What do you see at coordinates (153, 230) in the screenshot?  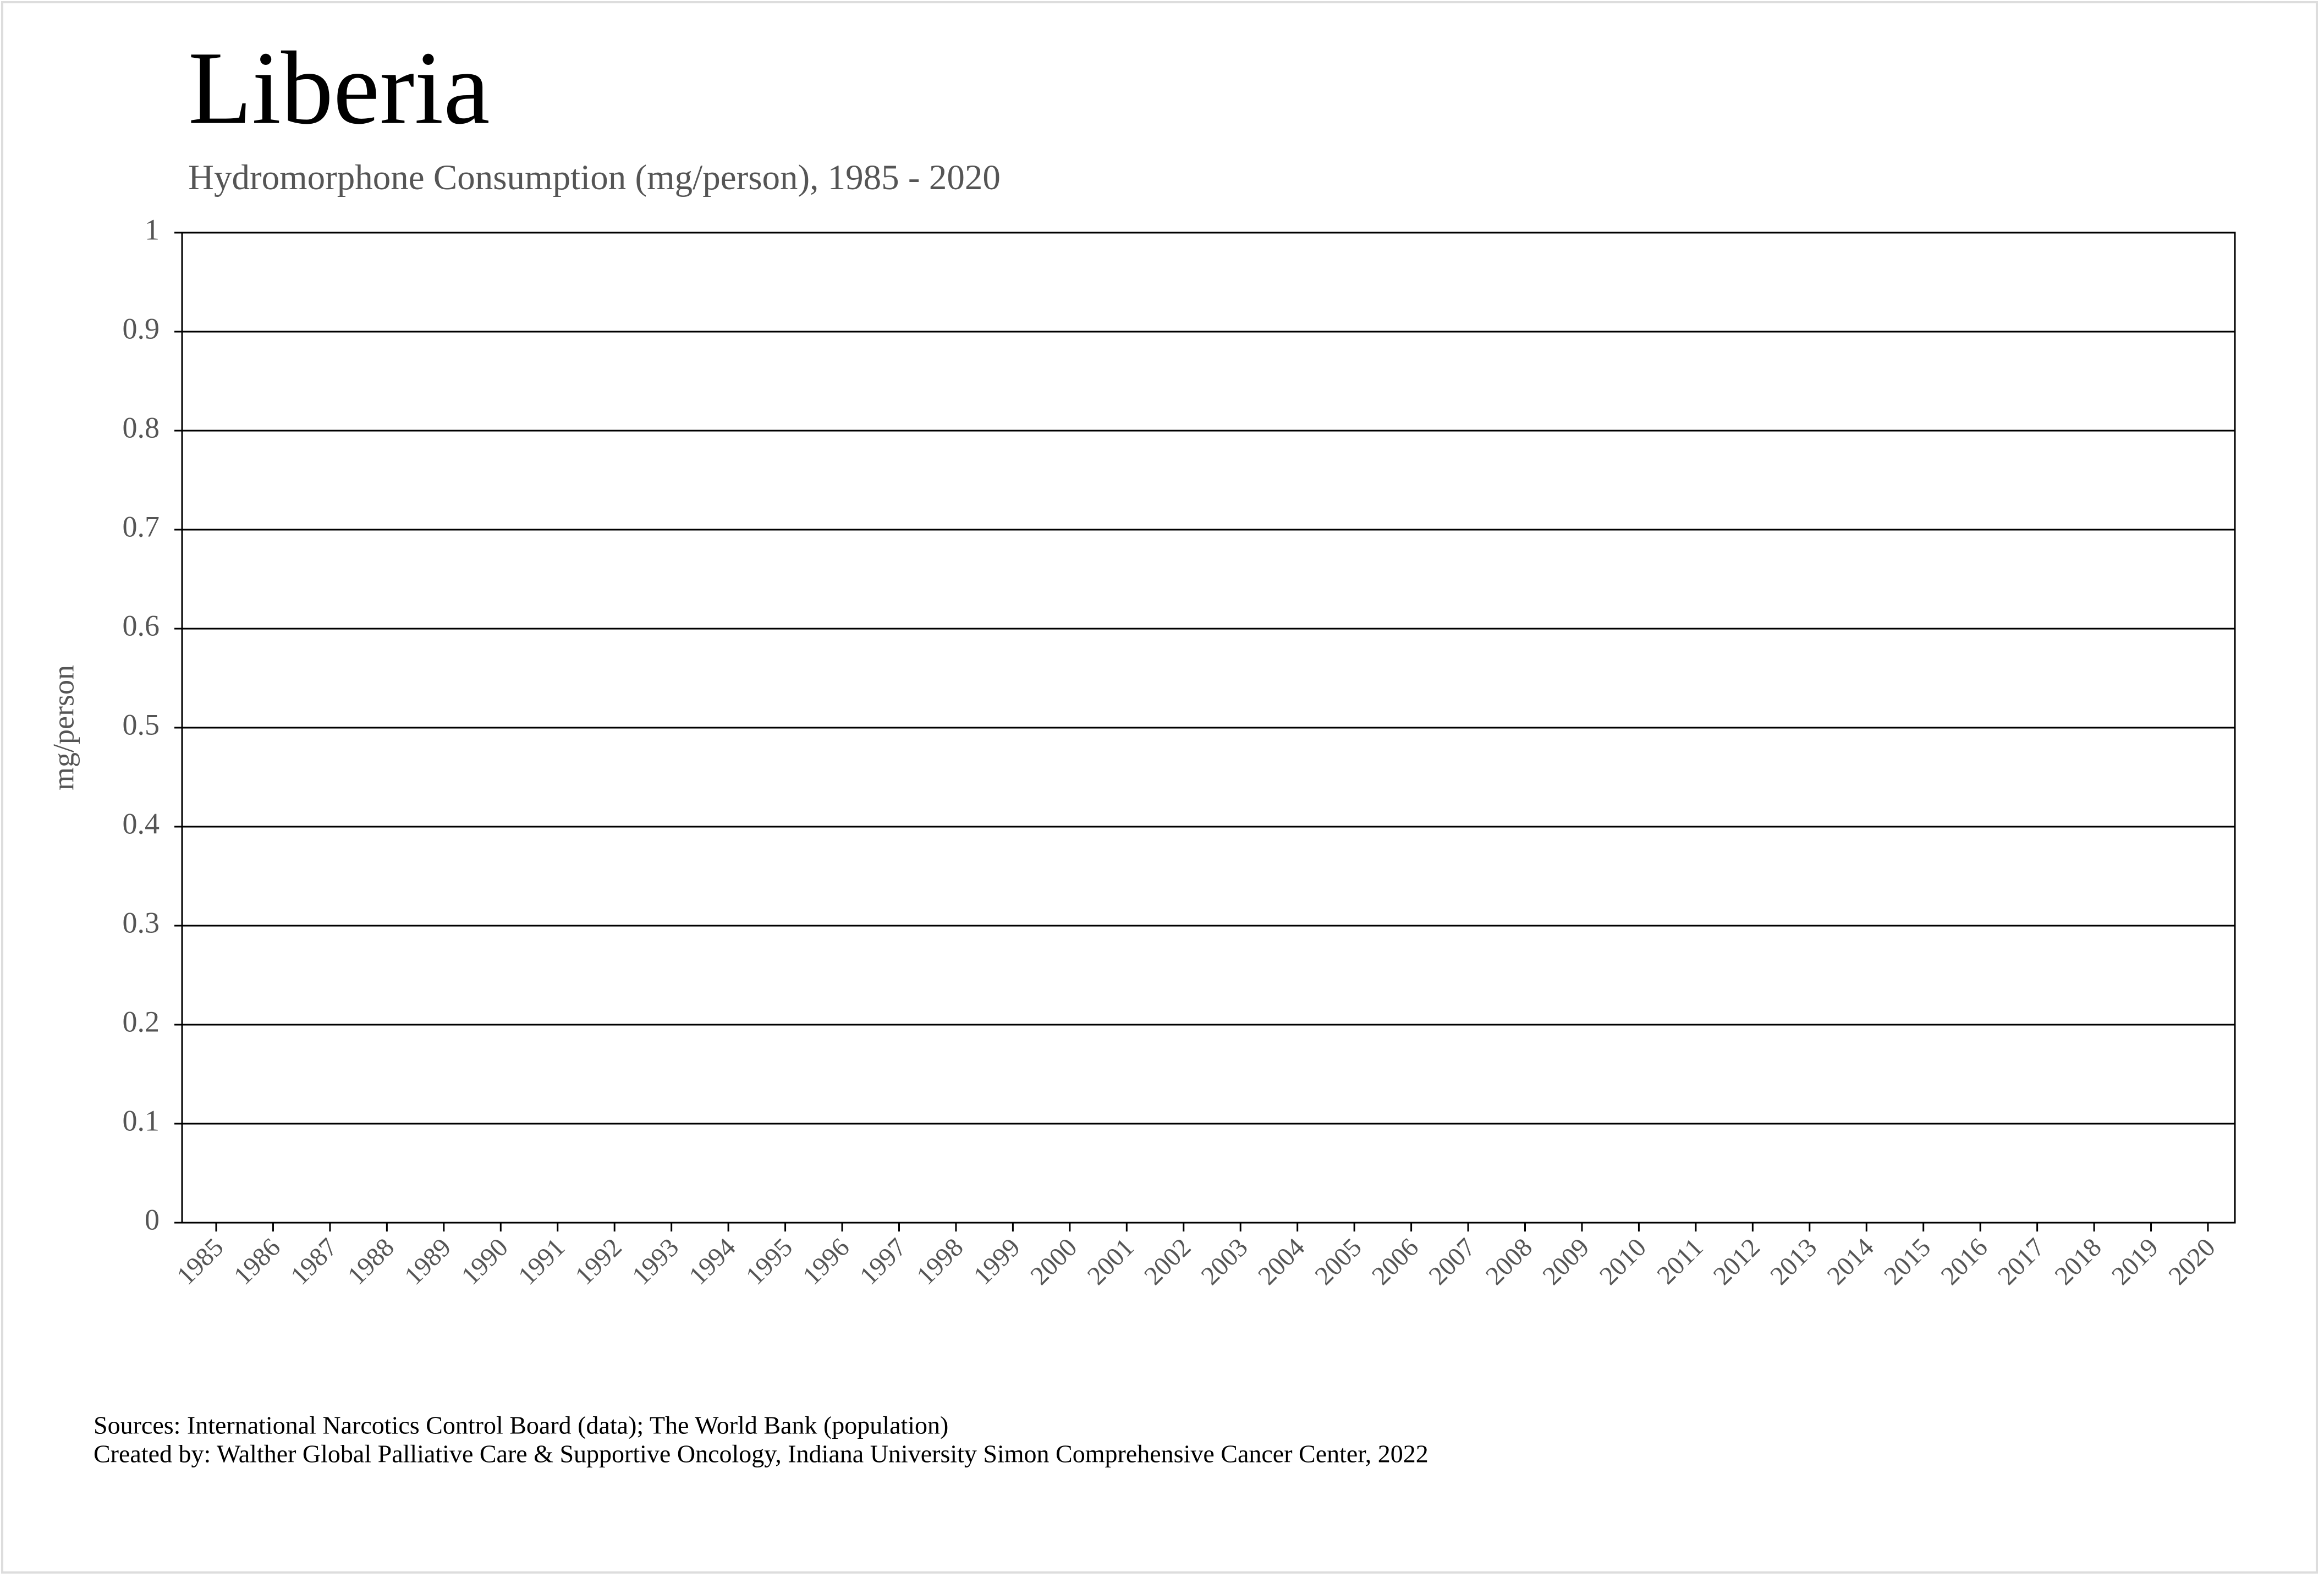 I see `y-tick-label: 1` at bounding box center [153, 230].